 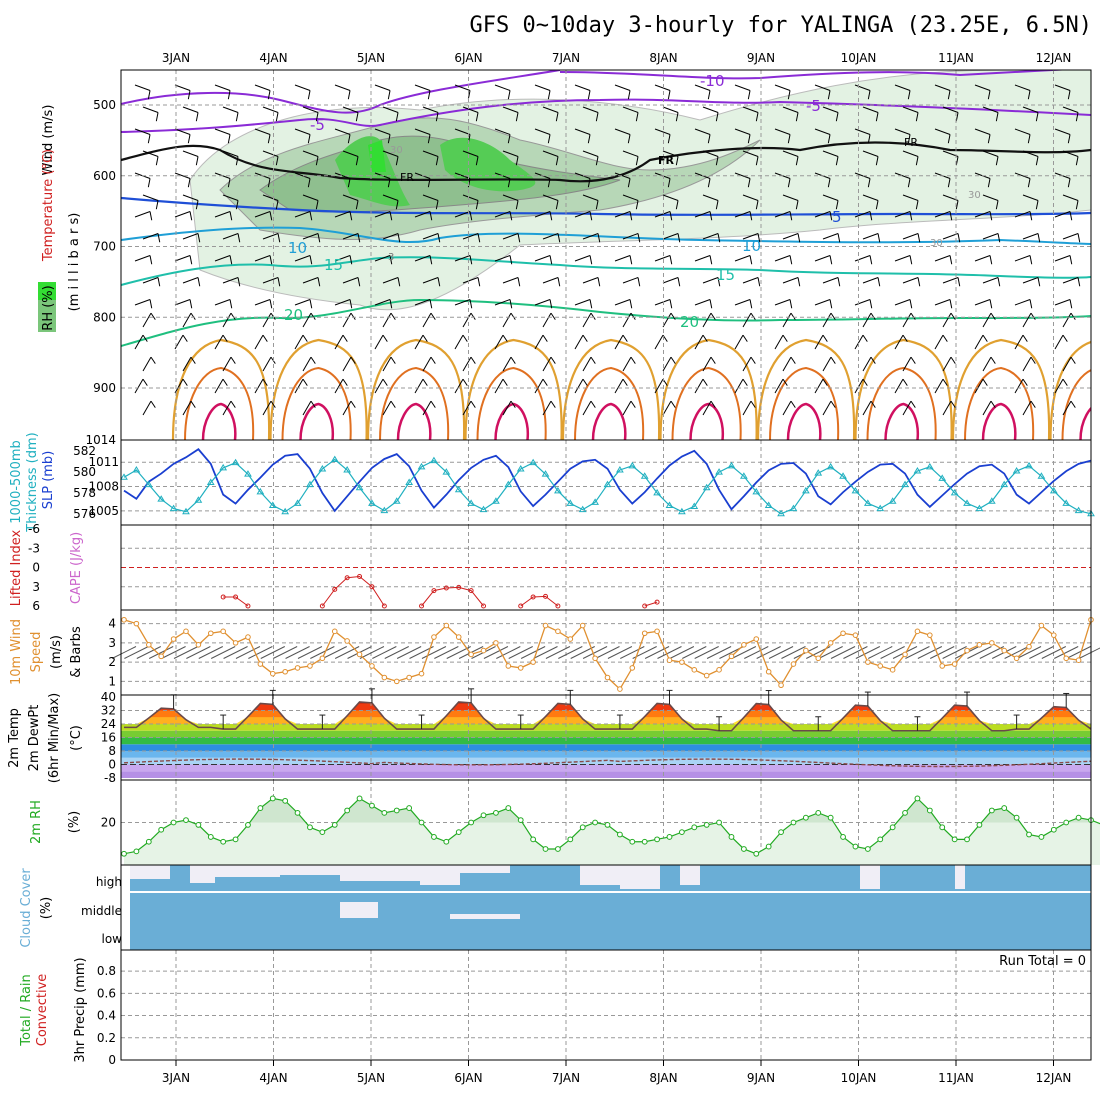 What do you see at coordinates (100, 272) in the screenshot?
I see `upper-y-ticks: 500 600 700 800 900 1014` at bounding box center [100, 272].